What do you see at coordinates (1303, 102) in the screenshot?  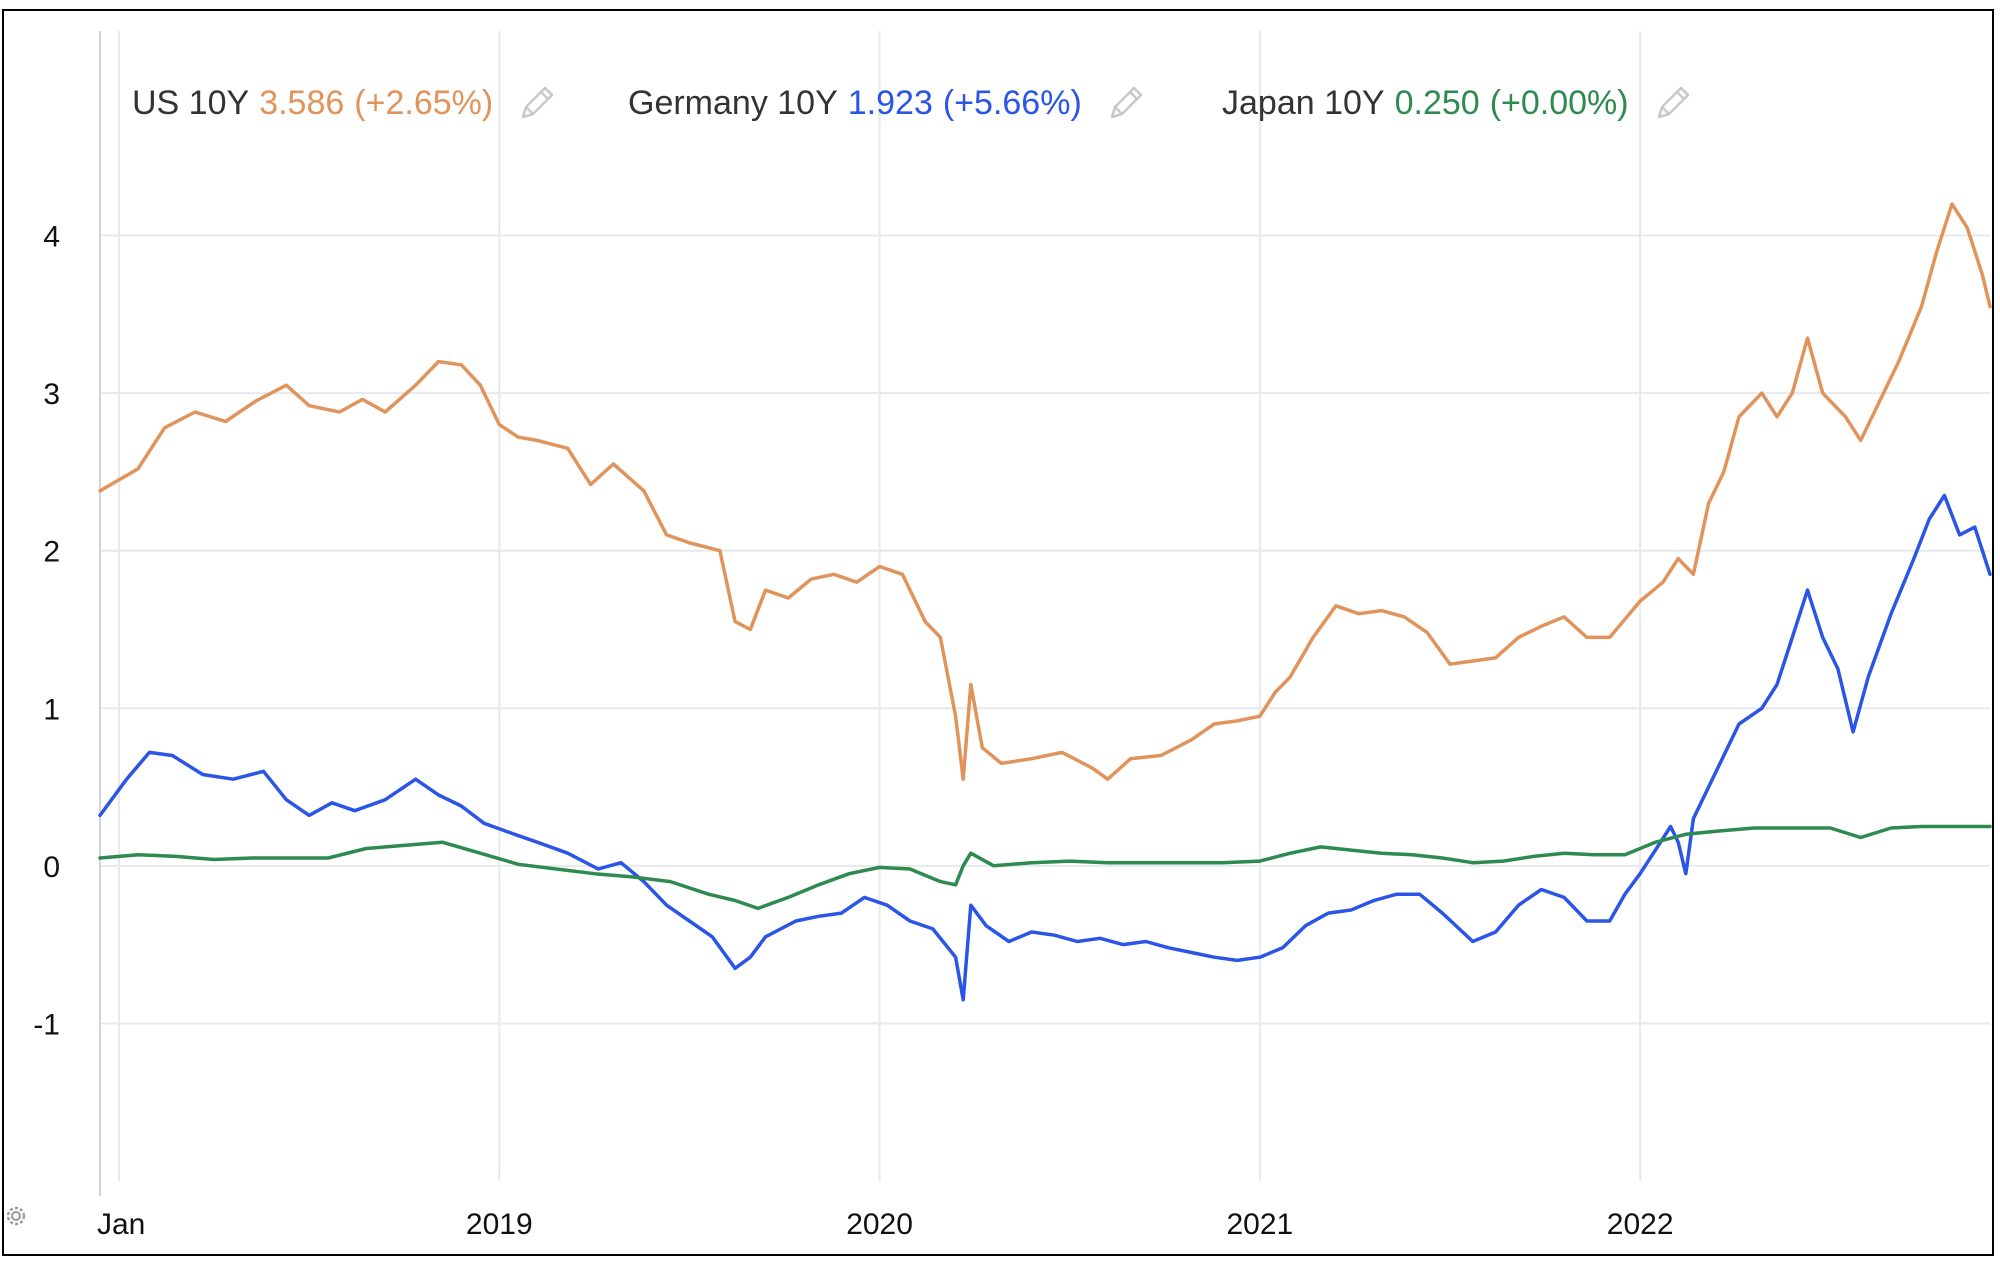 I see `legend-jp-name: Japan 10Y` at bounding box center [1303, 102].